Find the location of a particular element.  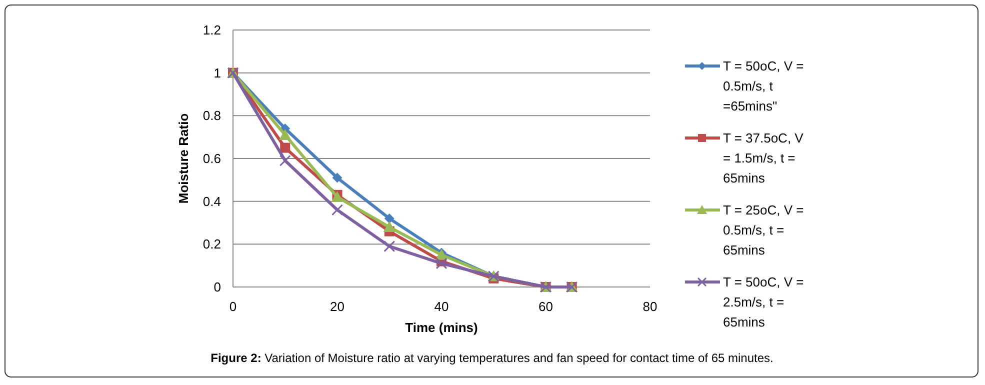

y-tick-label: 0.4 is located at coordinates (211, 201).